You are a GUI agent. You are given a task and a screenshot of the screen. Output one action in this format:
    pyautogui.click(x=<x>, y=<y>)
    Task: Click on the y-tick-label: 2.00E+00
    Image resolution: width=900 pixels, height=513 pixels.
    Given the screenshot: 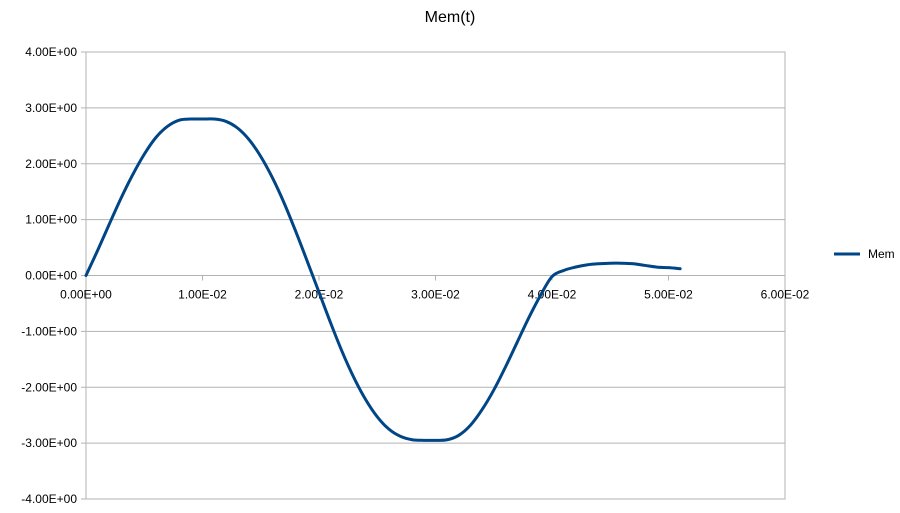 What is the action you would take?
    pyautogui.click(x=51, y=164)
    